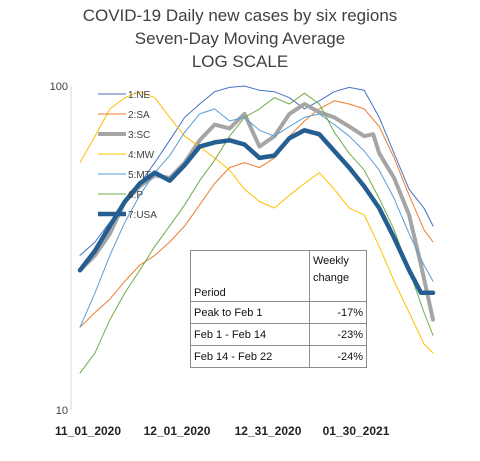  I want to click on table-cell-change: -17%, so click(338, 312).